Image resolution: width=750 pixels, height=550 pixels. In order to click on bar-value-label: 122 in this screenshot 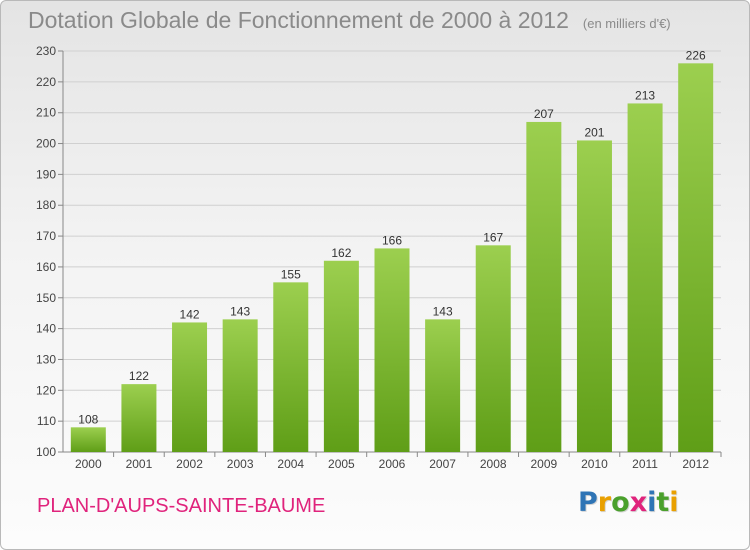, I will do `click(139, 376)`.